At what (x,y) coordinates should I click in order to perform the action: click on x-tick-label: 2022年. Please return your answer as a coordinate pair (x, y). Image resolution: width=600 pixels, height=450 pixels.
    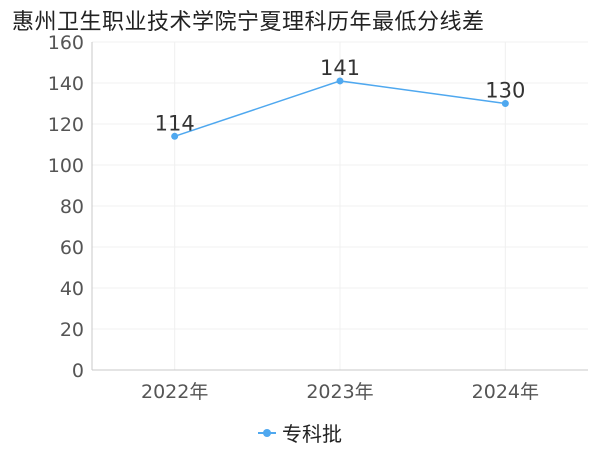
    Looking at the image, I should click on (174, 392).